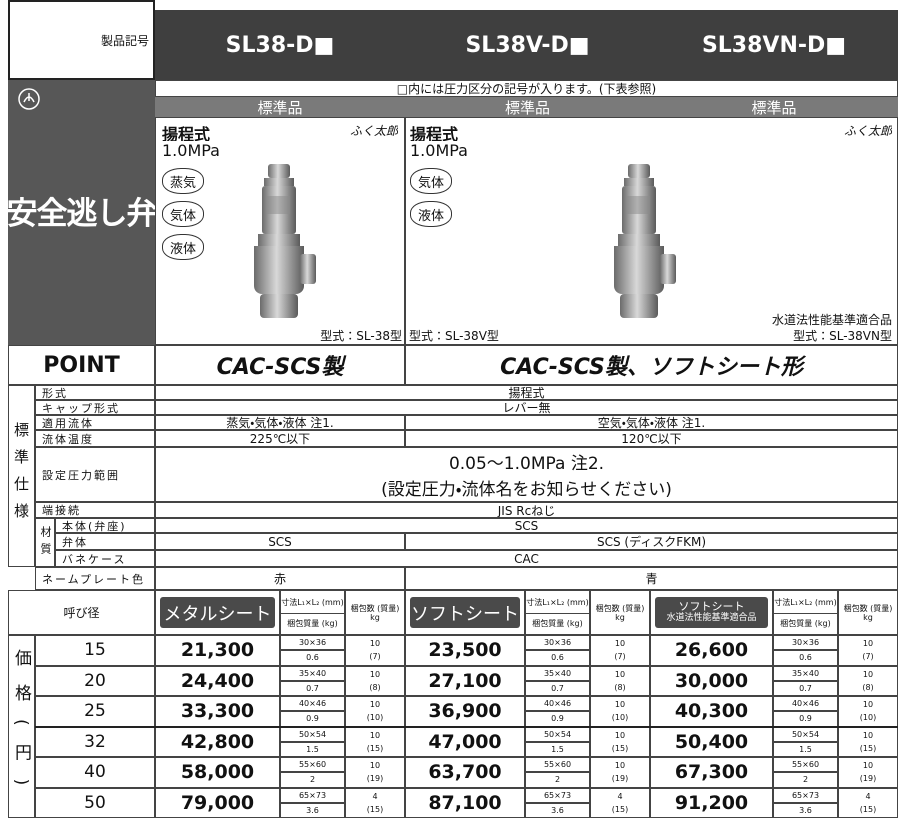 Image resolution: width=898 pixels, height=818 pixels. What do you see at coordinates (217, 711) in the screenshot?
I see `price: 33,300` at bounding box center [217, 711].